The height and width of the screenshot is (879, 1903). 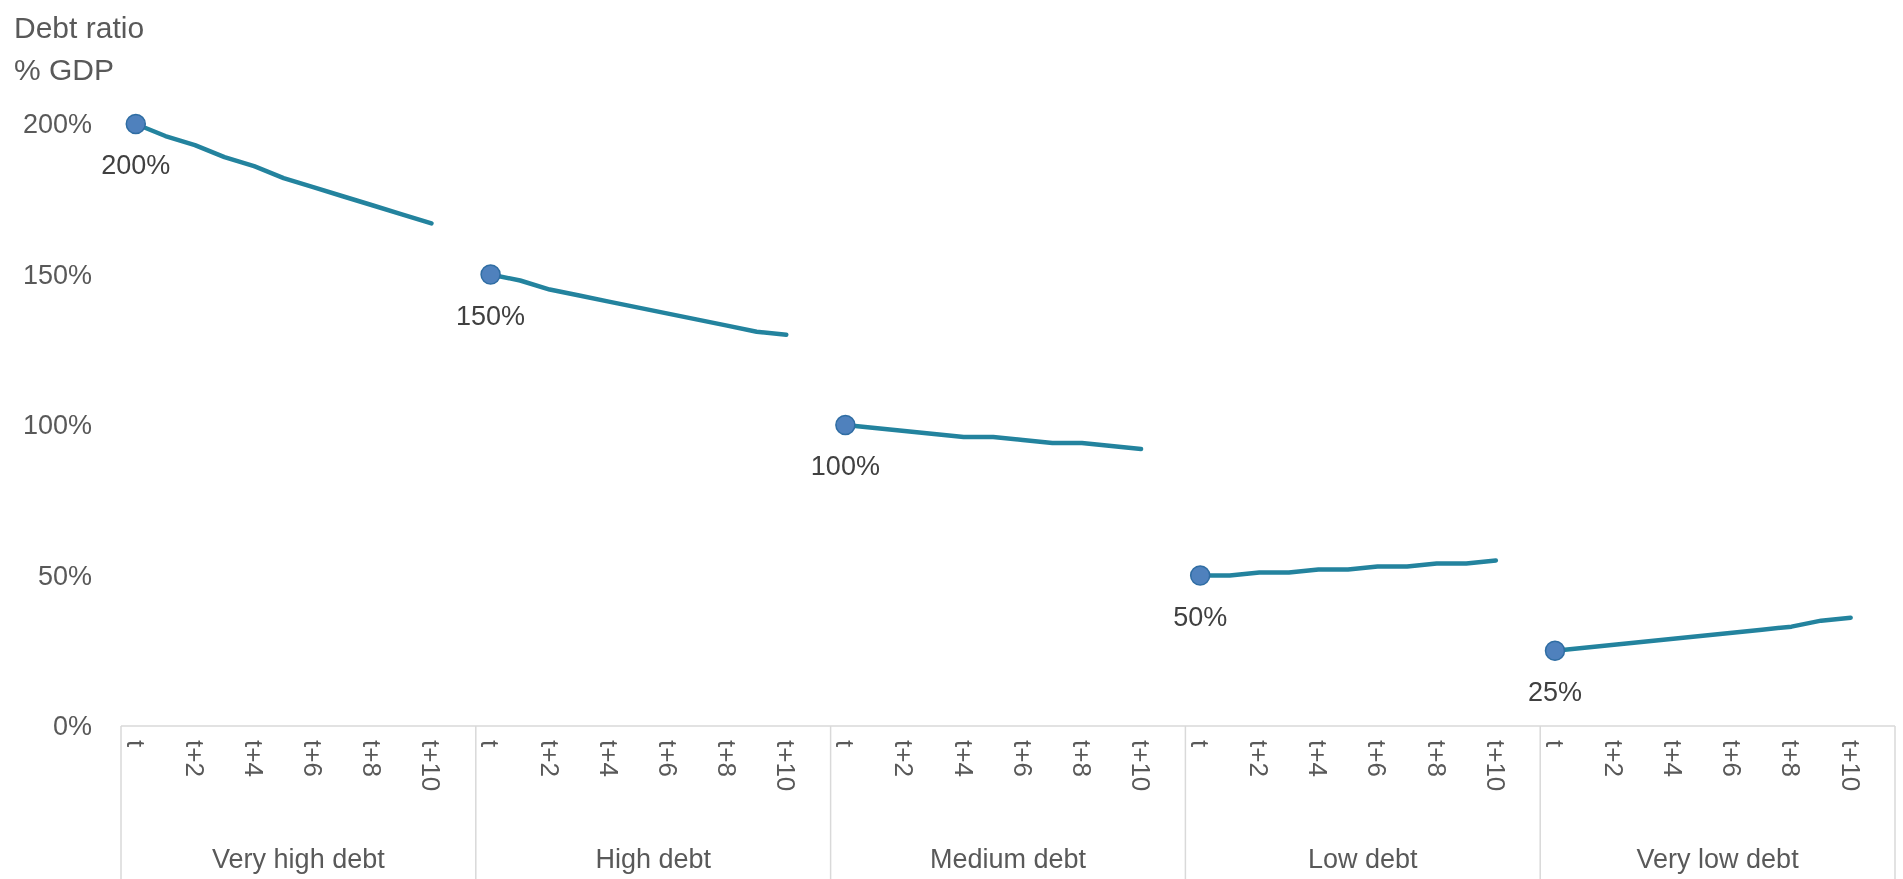 I want to click on y-tick-label: 100%, so click(x=57, y=425).